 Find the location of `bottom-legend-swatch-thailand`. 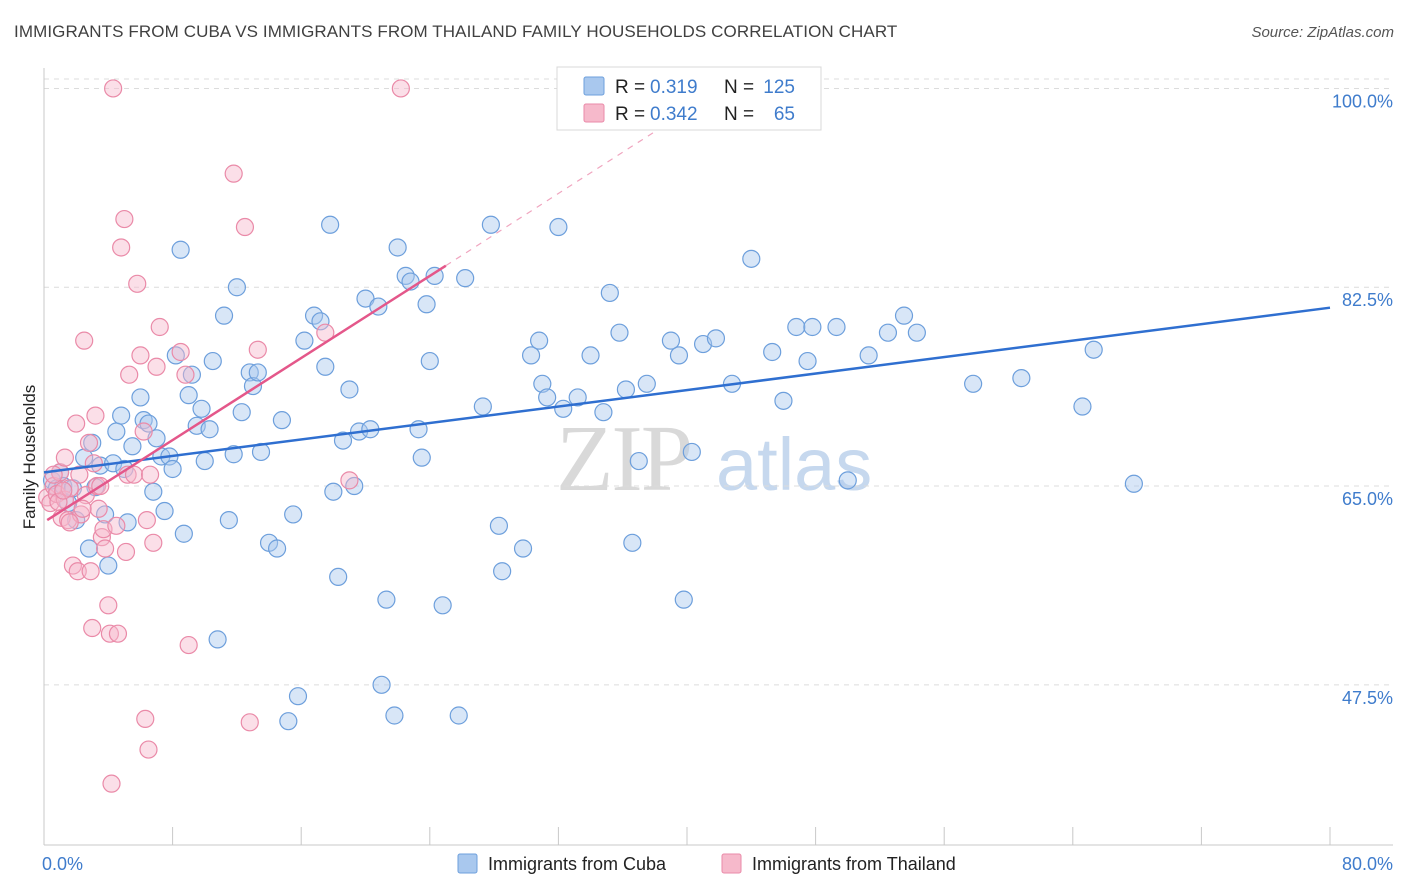

bottom-legend-swatch-thailand is located at coordinates (731, 863).